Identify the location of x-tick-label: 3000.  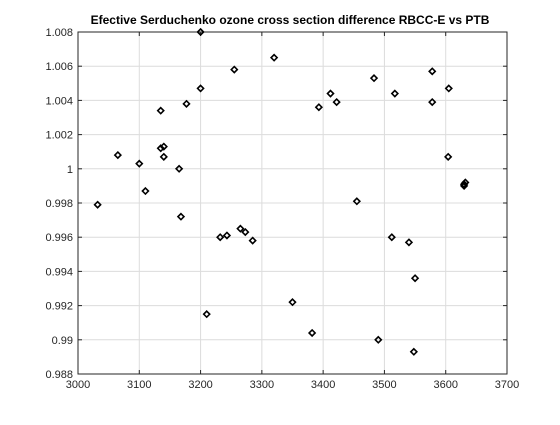
(78, 385).